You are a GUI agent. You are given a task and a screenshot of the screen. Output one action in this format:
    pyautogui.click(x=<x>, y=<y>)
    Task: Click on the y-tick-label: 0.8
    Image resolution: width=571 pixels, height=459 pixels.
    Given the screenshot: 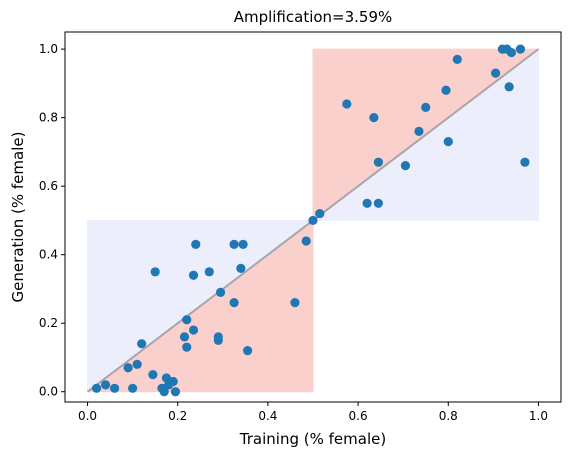 What is the action you would take?
    pyautogui.click(x=48, y=118)
    